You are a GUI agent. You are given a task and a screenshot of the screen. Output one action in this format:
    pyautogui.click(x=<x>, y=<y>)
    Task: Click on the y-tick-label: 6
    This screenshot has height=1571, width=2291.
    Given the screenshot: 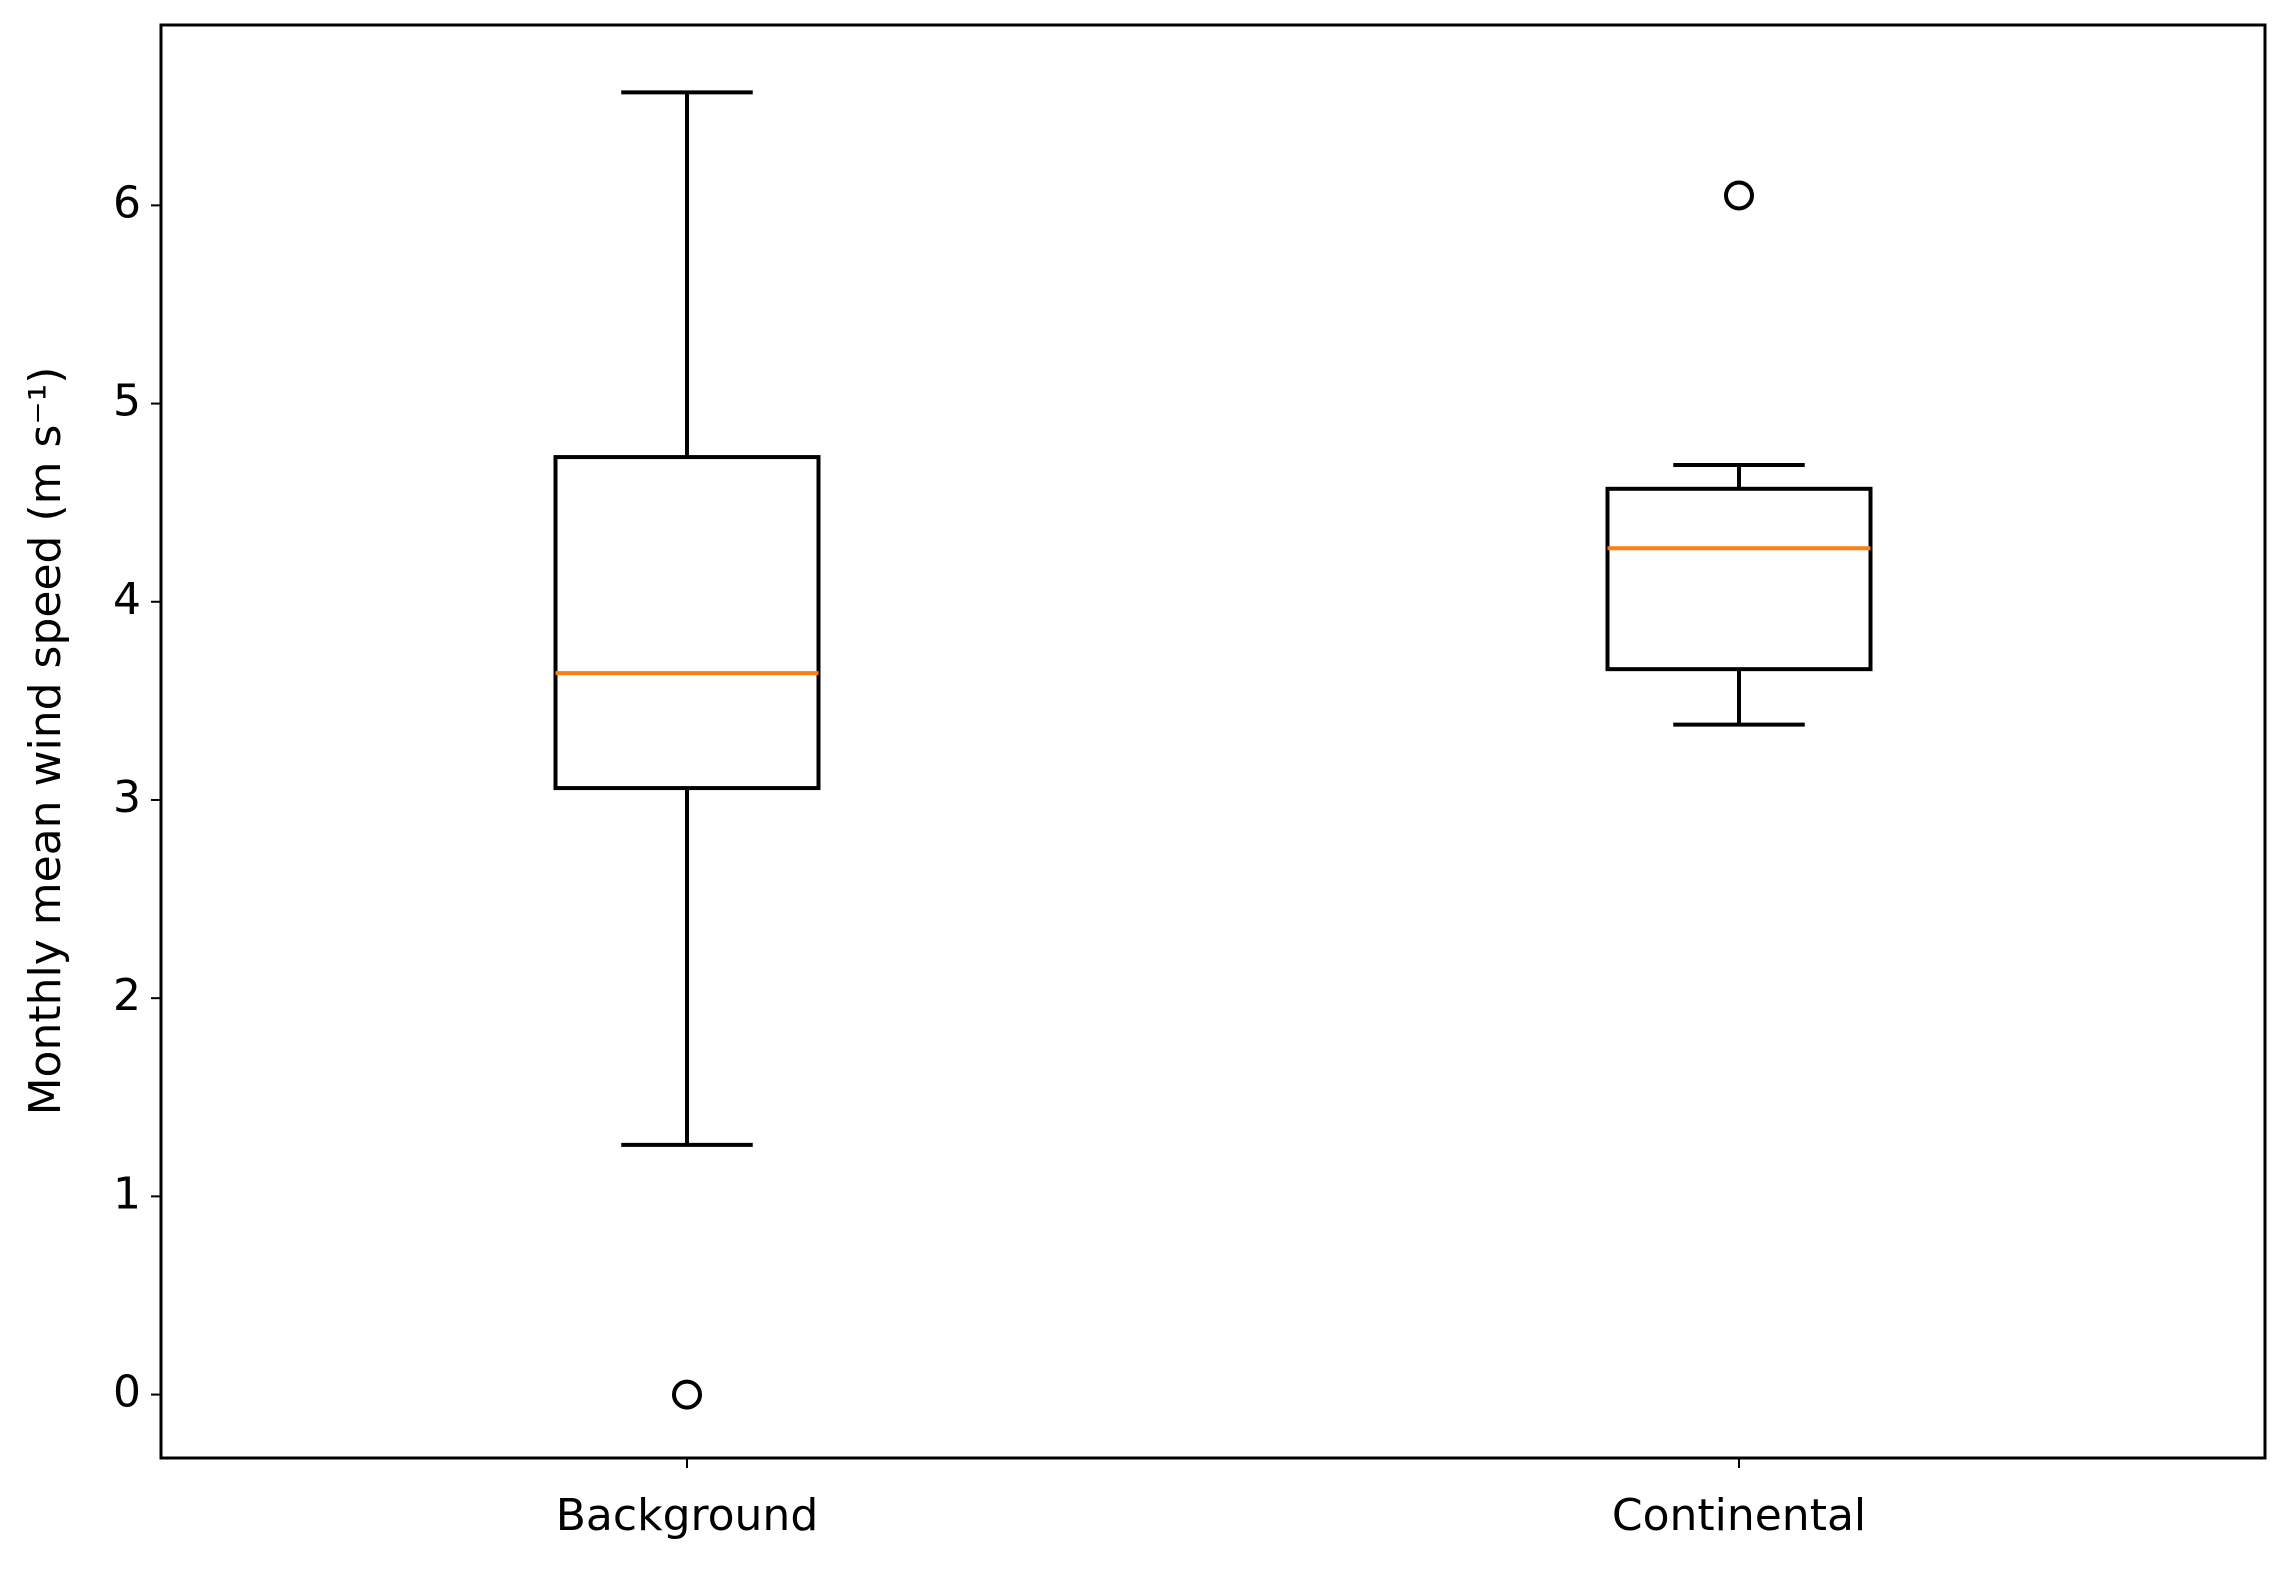 What is the action you would take?
    pyautogui.click(x=127, y=202)
    